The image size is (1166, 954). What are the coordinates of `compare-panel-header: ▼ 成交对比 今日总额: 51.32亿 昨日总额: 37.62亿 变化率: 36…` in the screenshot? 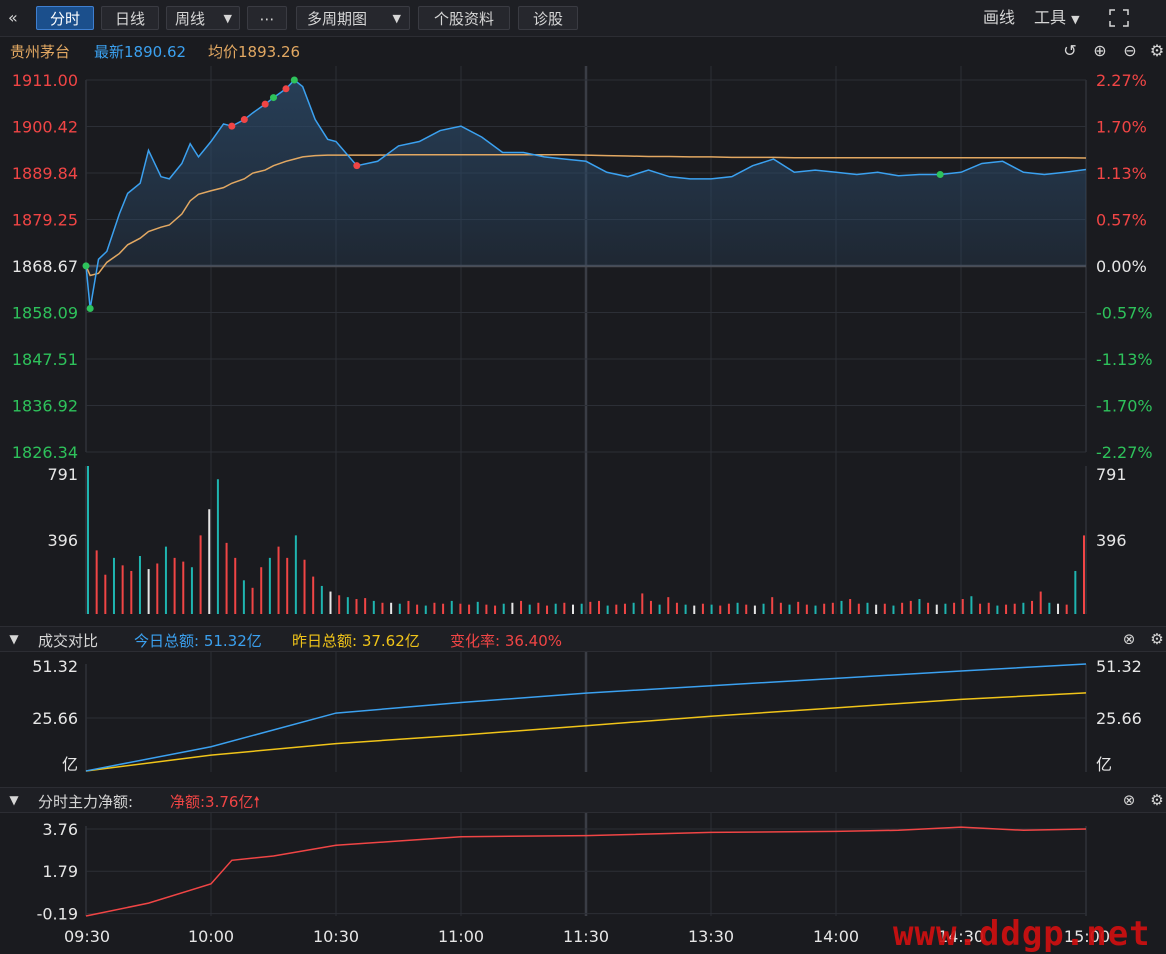 It's located at (583, 639).